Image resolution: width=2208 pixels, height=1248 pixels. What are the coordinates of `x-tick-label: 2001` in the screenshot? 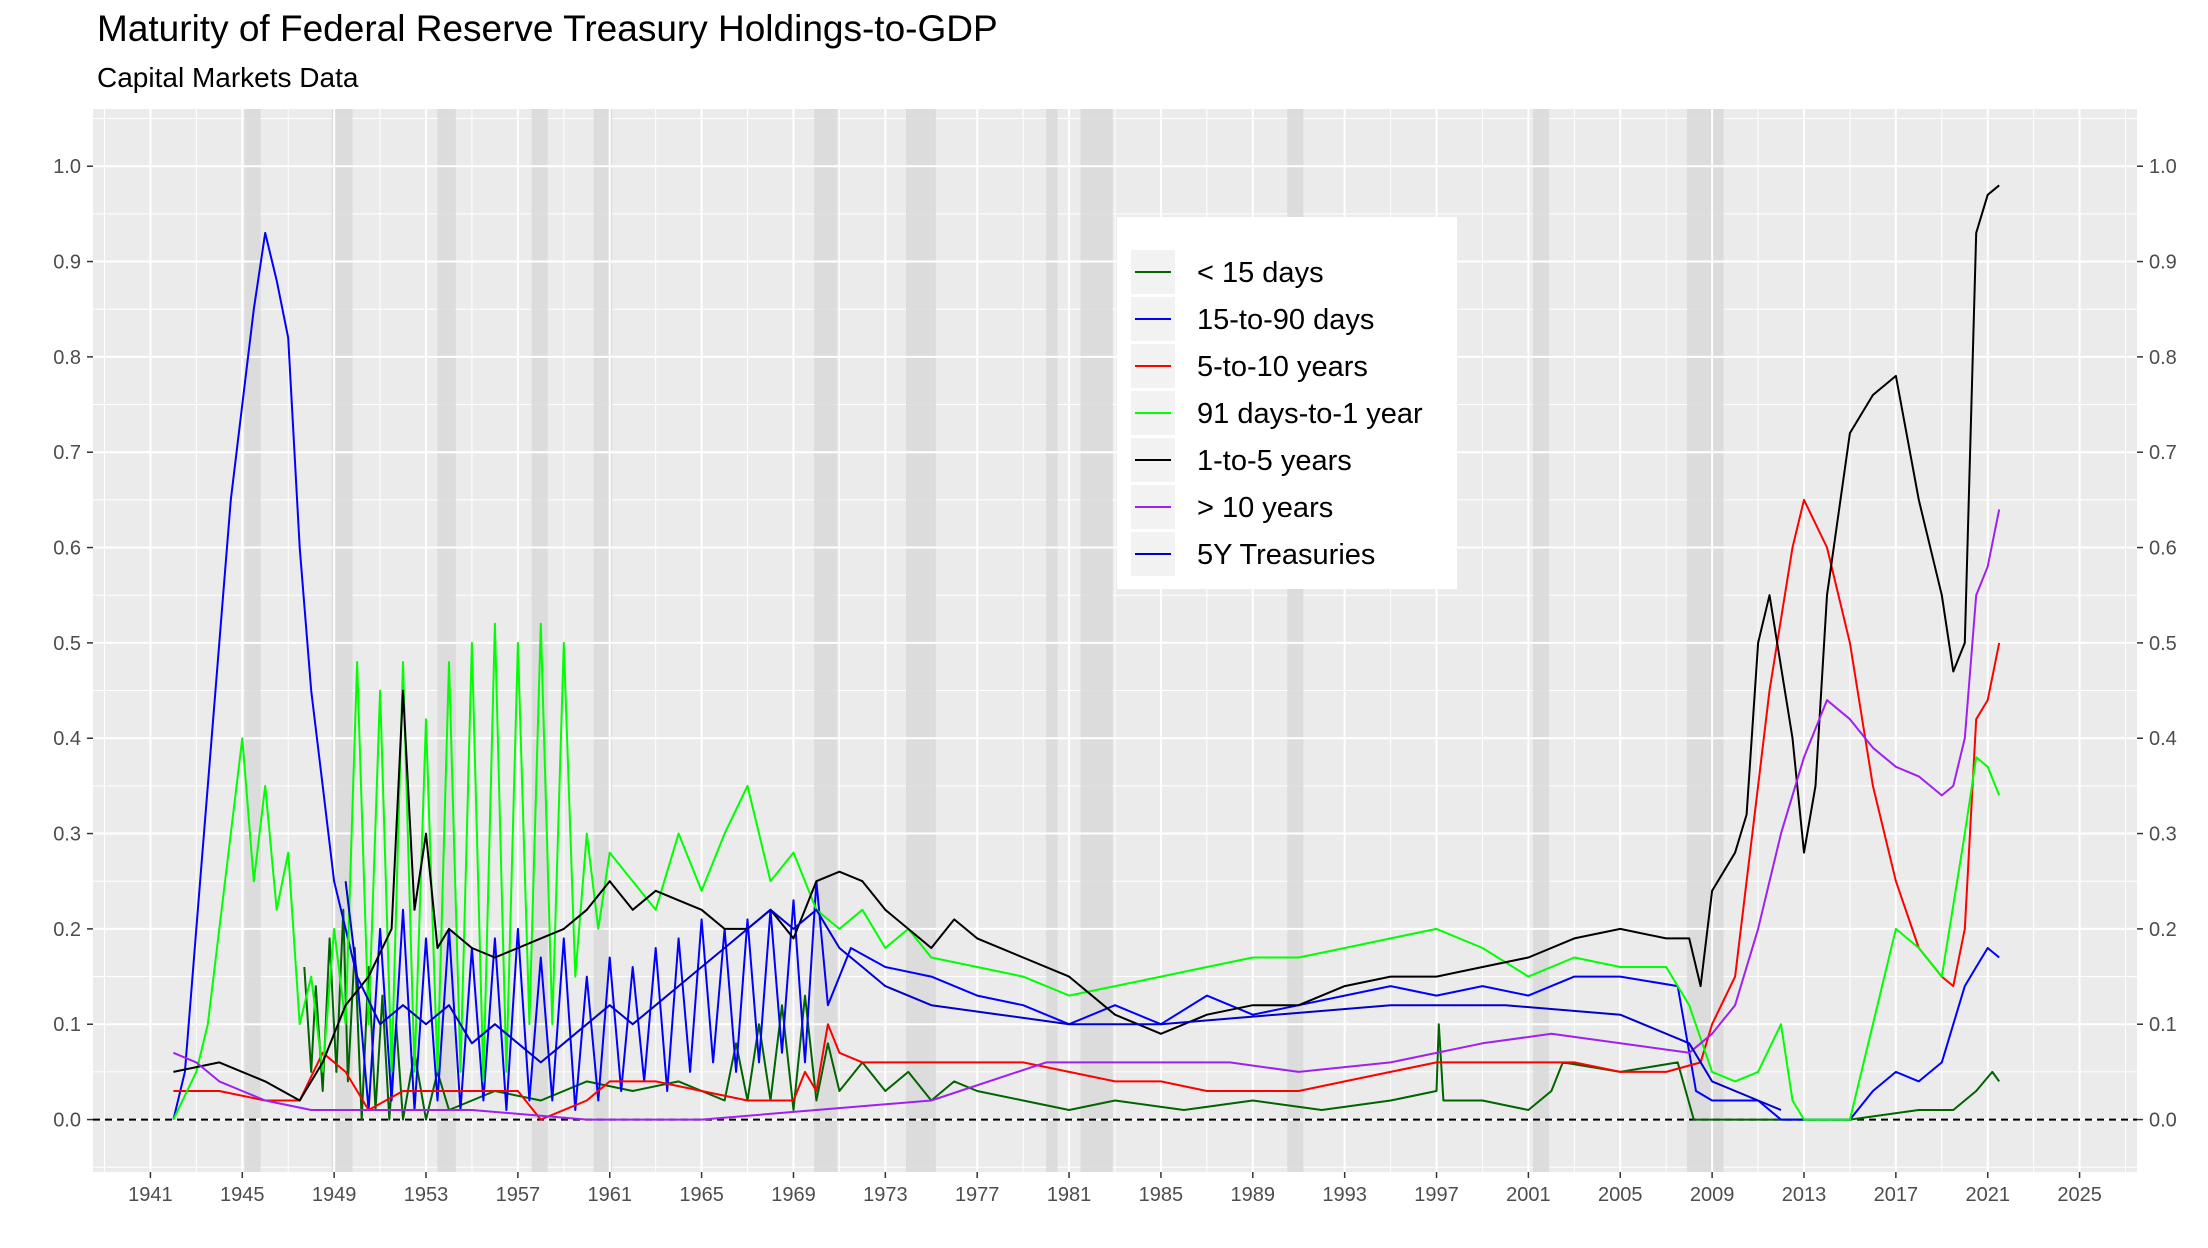 It's located at (1528, 1195).